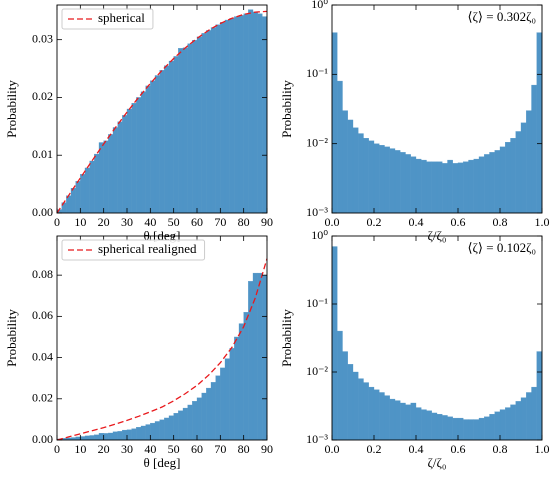  Describe the element at coordinates (121, 17) in the screenshot. I see `legend-label: spherical` at that location.